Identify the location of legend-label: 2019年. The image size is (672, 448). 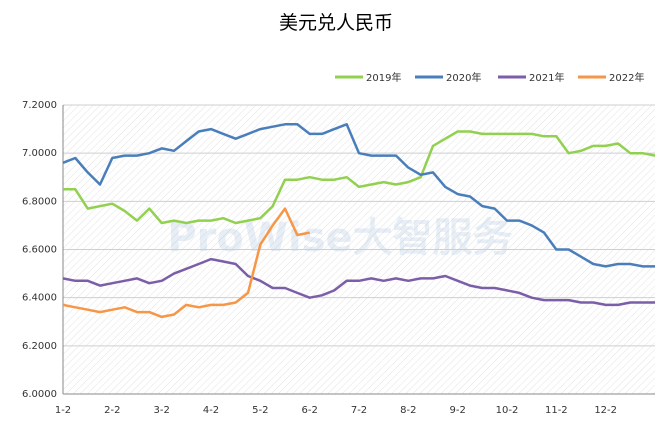
(383, 77).